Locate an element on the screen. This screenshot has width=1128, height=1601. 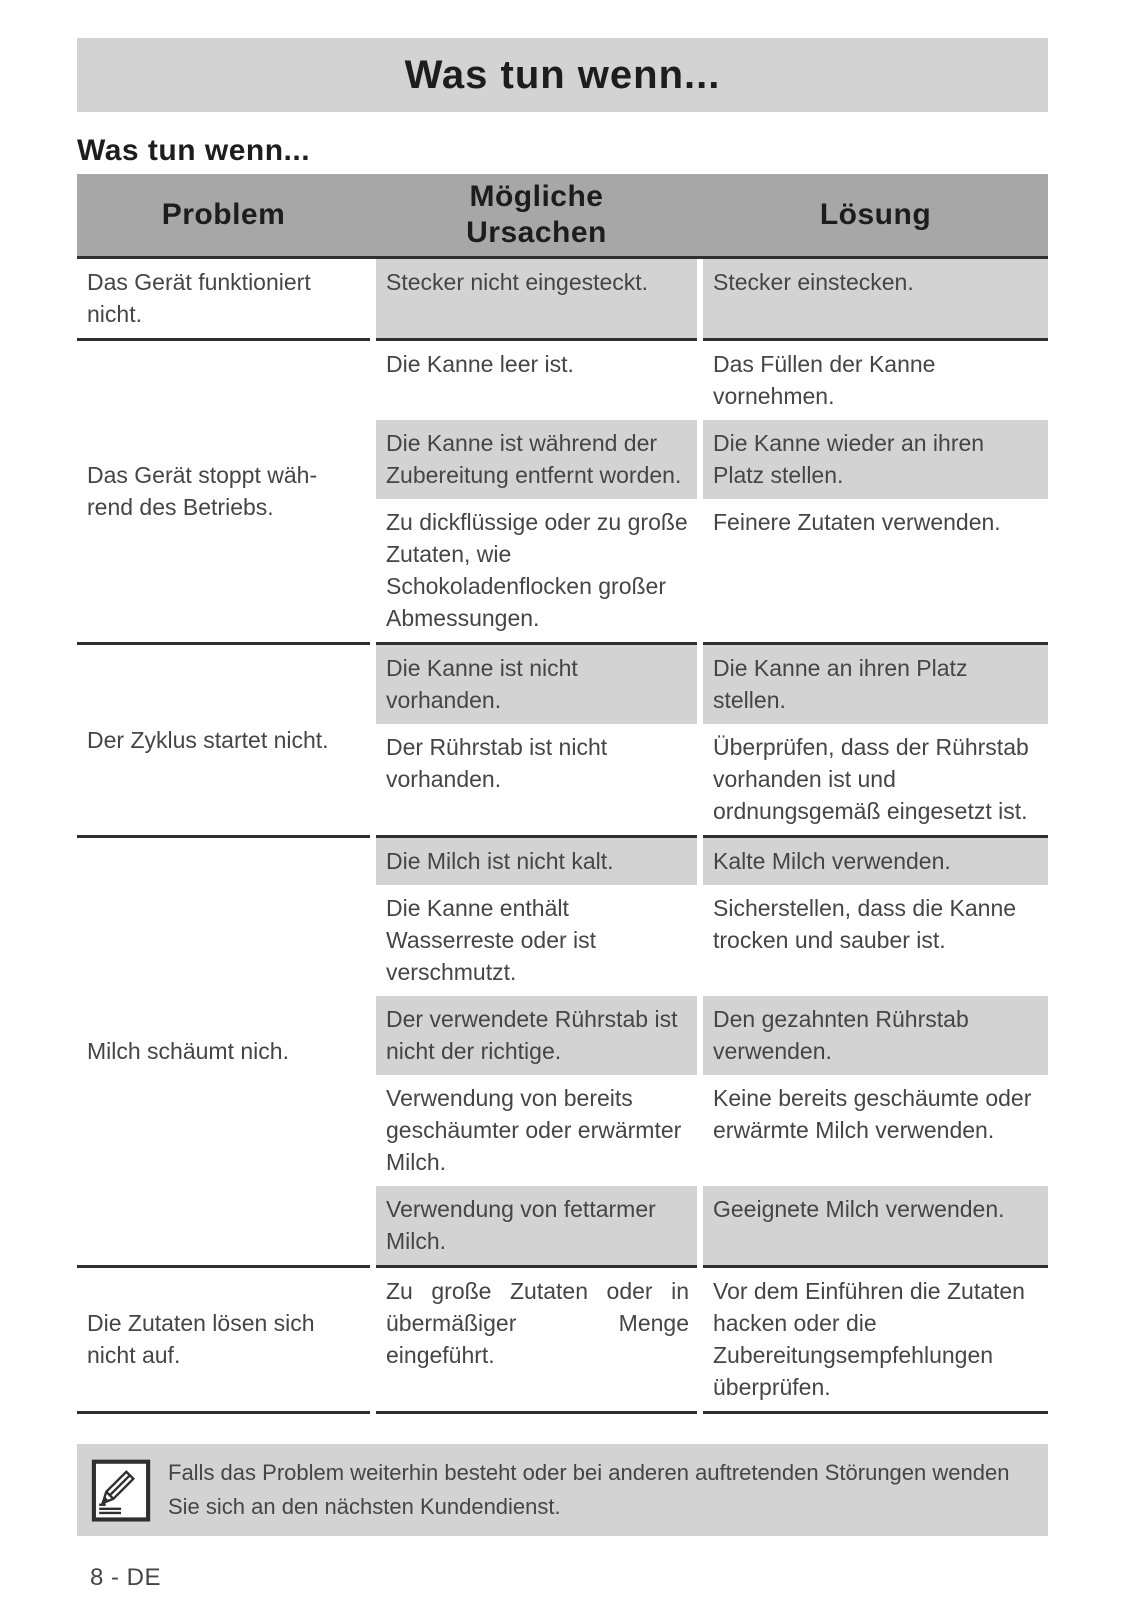
cause-cell: Verwendung von fettarmer Milch. is located at coordinates (536, 1227).